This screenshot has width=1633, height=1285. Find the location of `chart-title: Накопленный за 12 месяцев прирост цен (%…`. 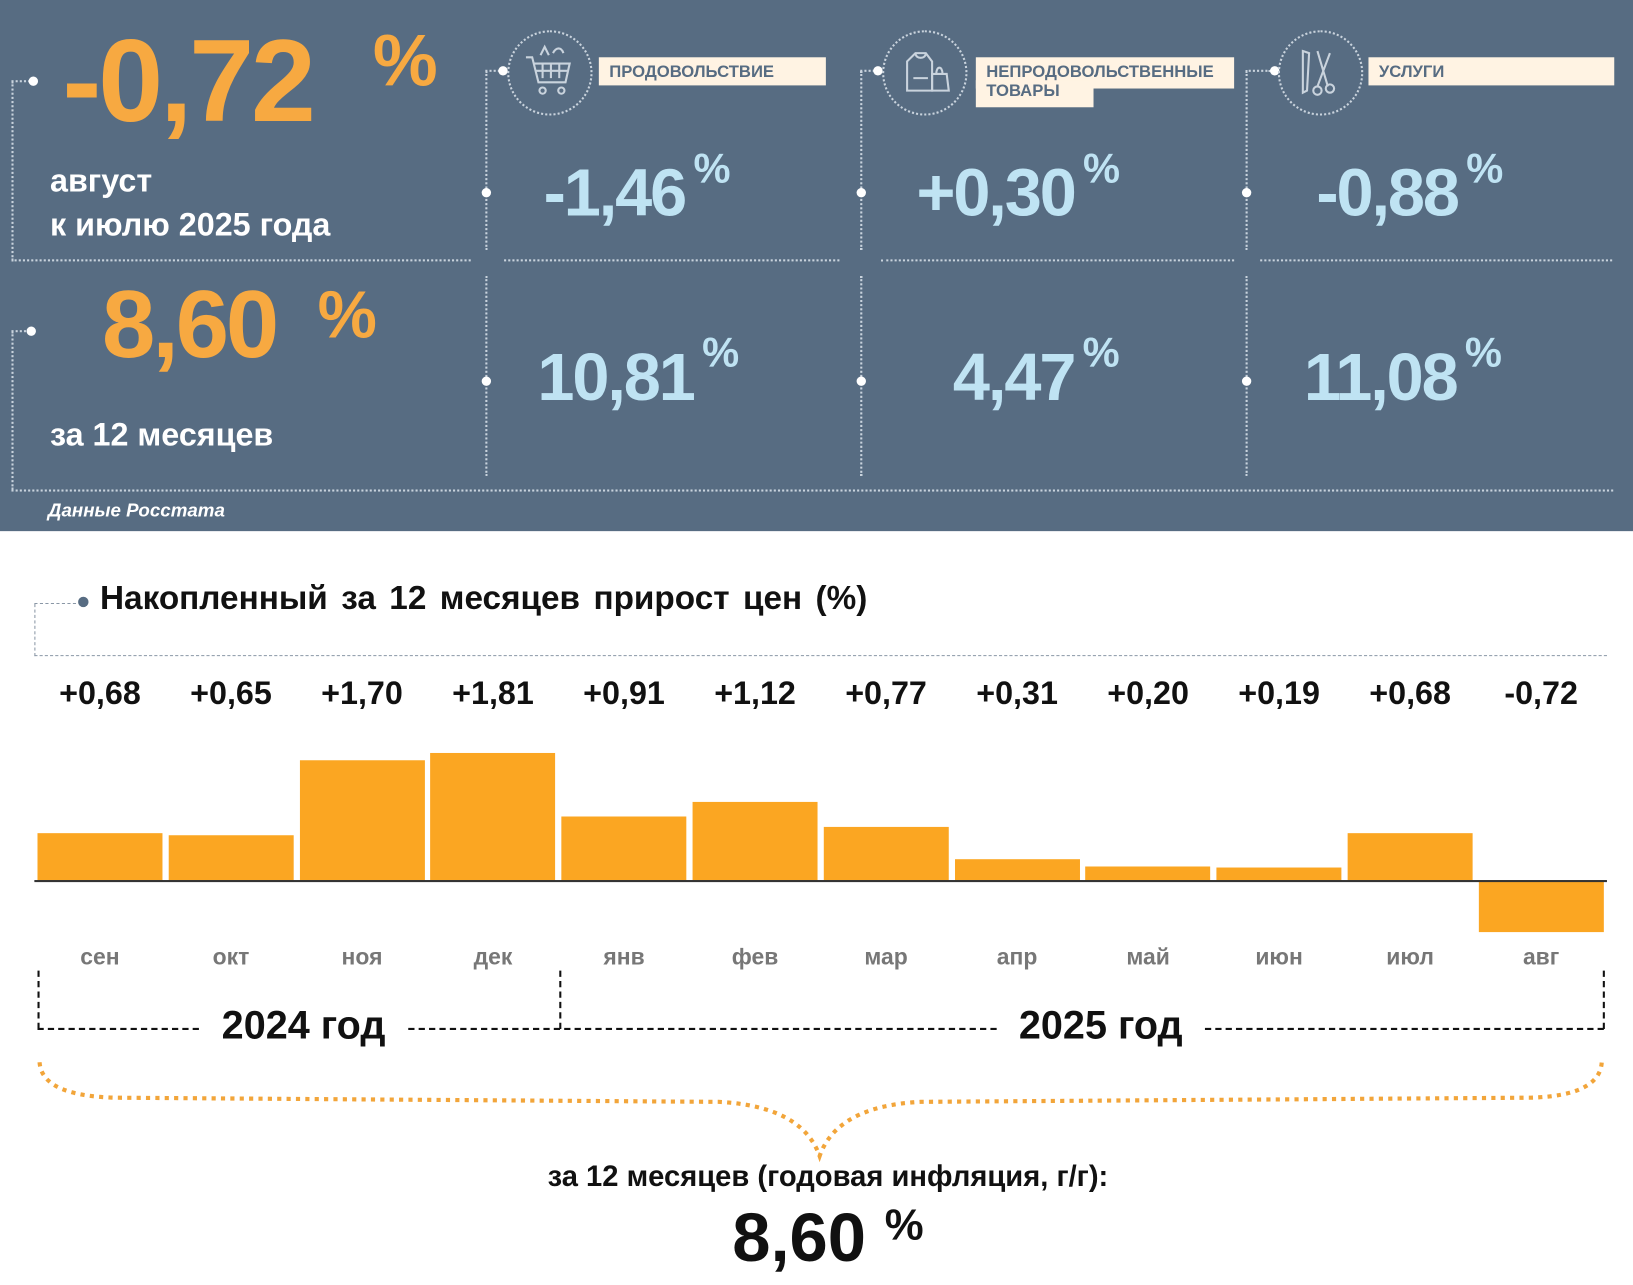

chart-title: Накопленный за 12 месяцев прирост цен (%… is located at coordinates (483, 598).